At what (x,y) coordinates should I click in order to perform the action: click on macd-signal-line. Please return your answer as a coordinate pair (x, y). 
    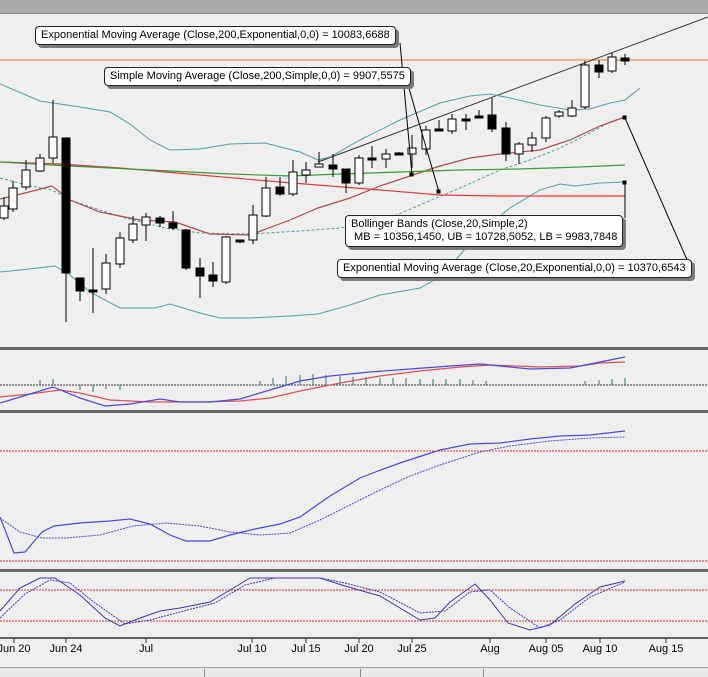
    Looking at the image, I should click on (313, 382).